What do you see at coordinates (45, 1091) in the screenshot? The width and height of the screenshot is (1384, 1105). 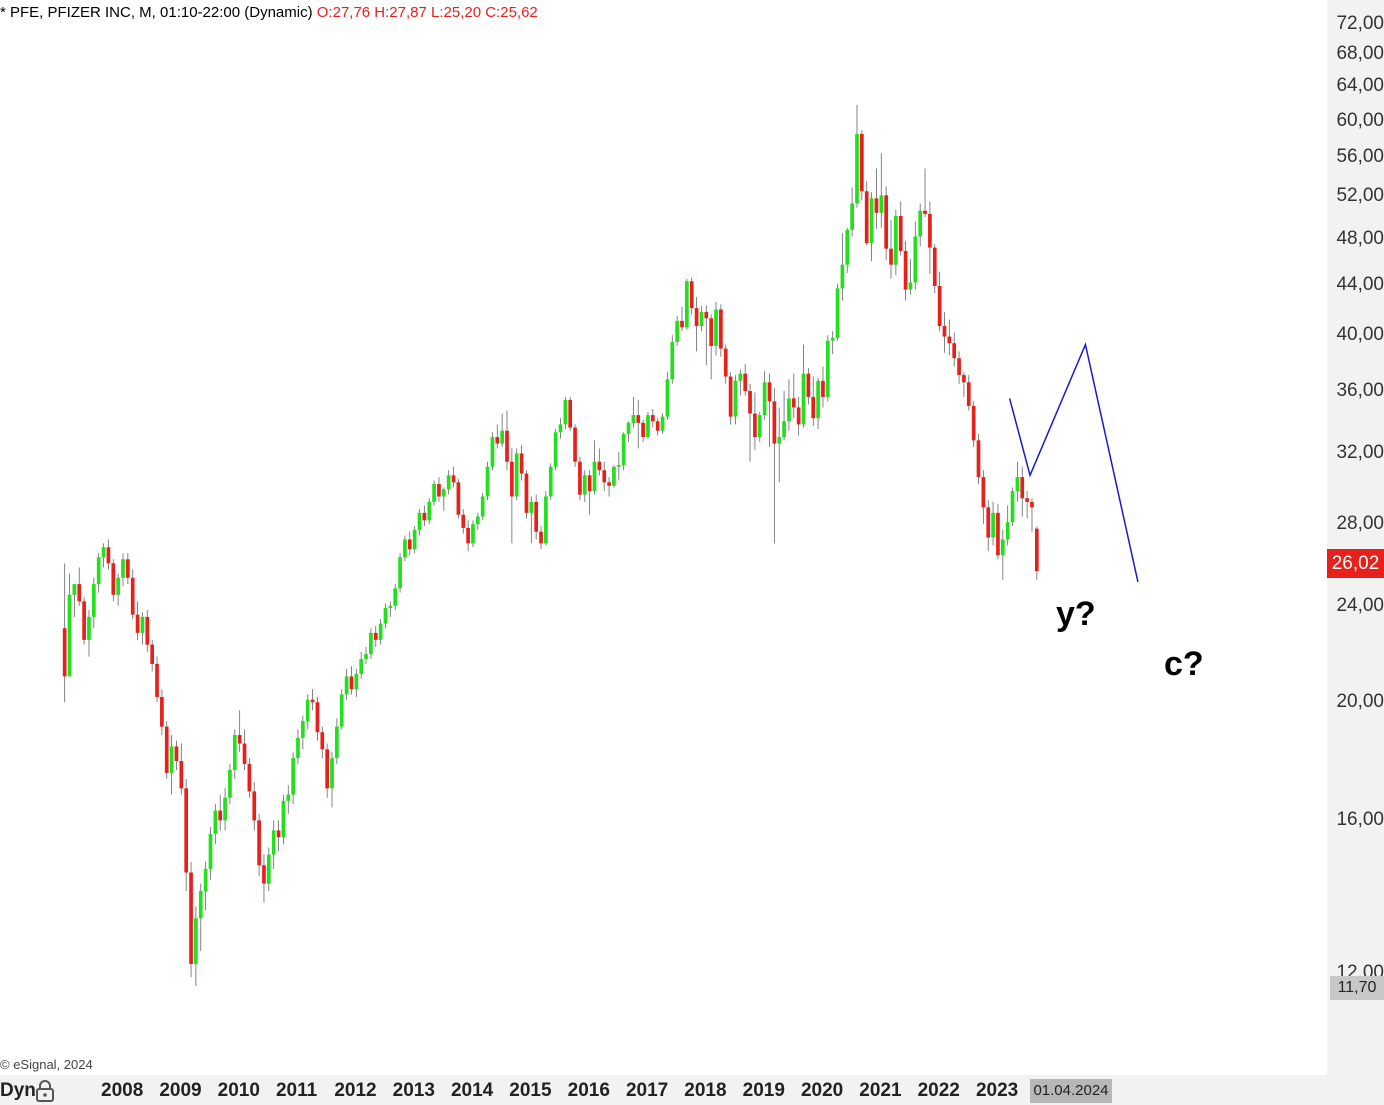 I see `lock-icon` at bounding box center [45, 1091].